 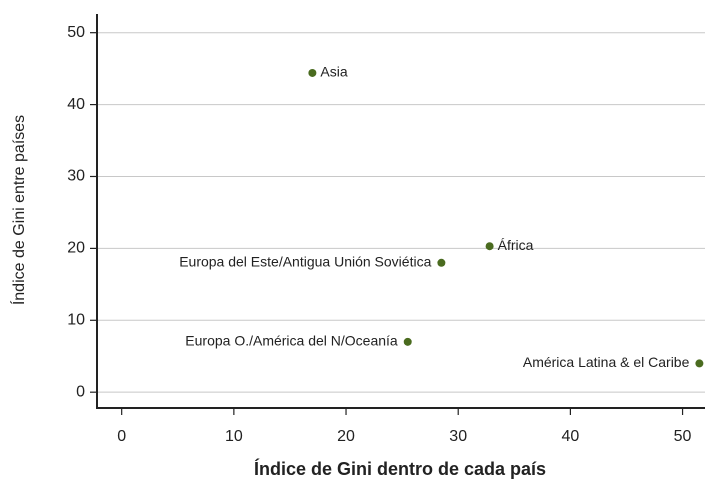 I want to click on y-tick-label: 30, so click(x=76, y=176).